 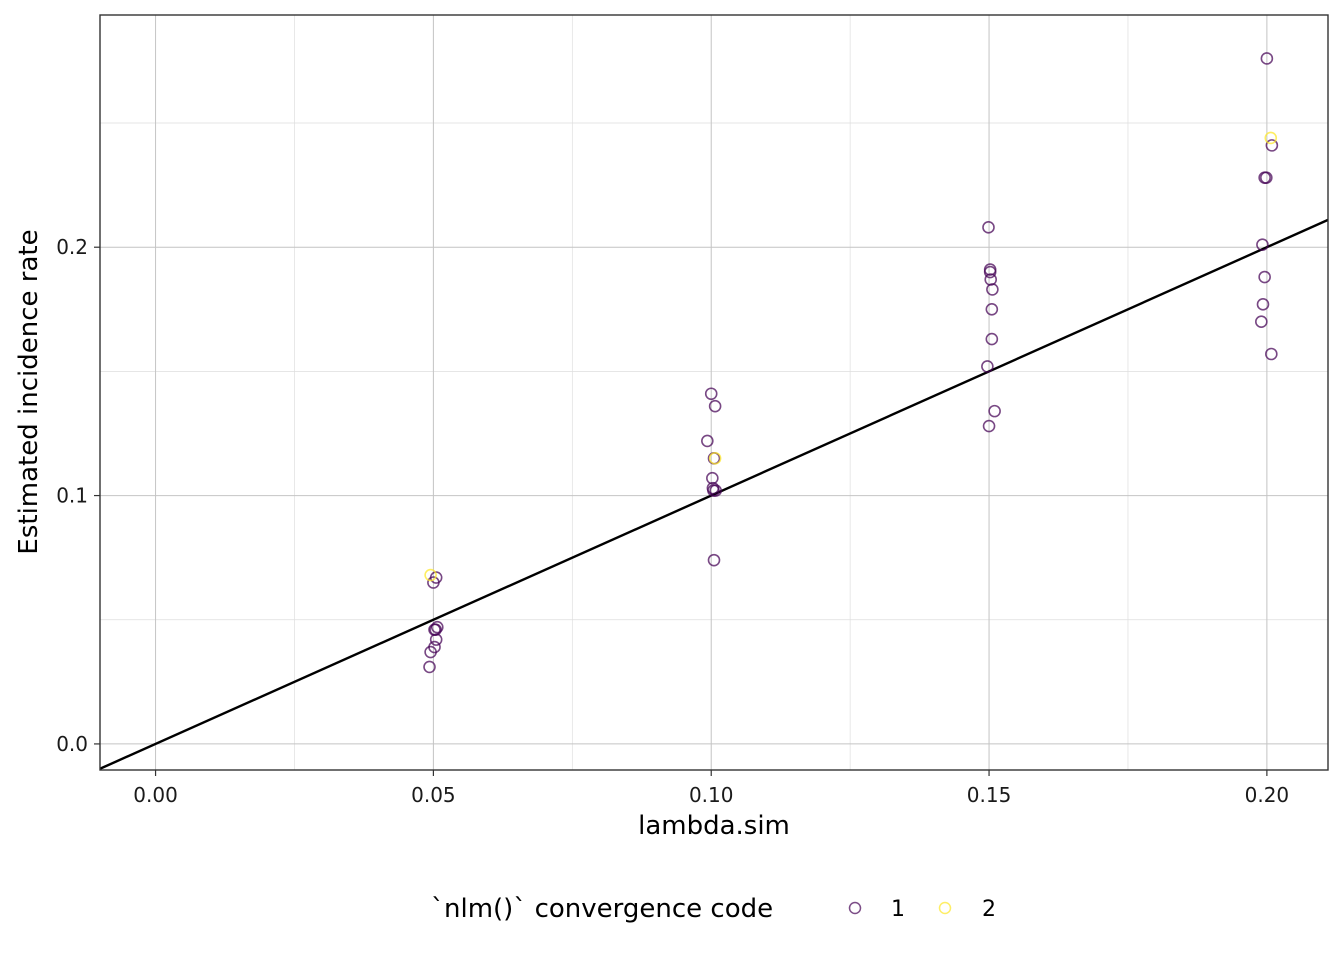 I want to click on x-tick-label: 0.20, so click(x=1267, y=795).